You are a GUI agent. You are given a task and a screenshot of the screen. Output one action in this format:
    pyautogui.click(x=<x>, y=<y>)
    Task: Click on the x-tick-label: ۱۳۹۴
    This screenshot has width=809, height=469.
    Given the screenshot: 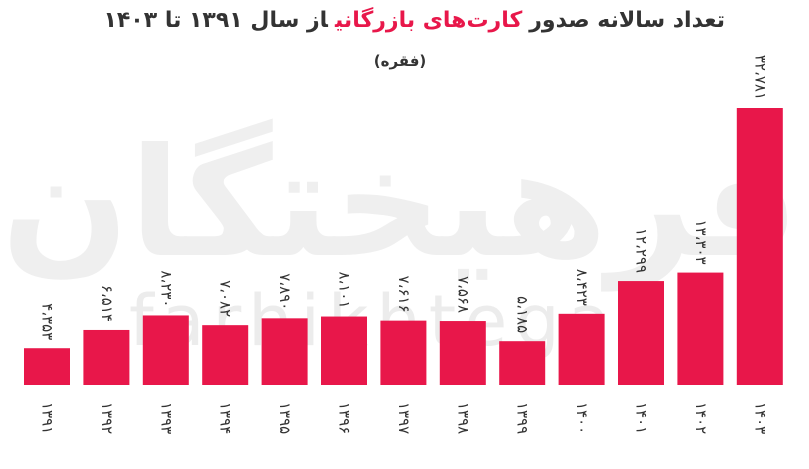 What is the action you would take?
    pyautogui.click(x=226, y=418)
    